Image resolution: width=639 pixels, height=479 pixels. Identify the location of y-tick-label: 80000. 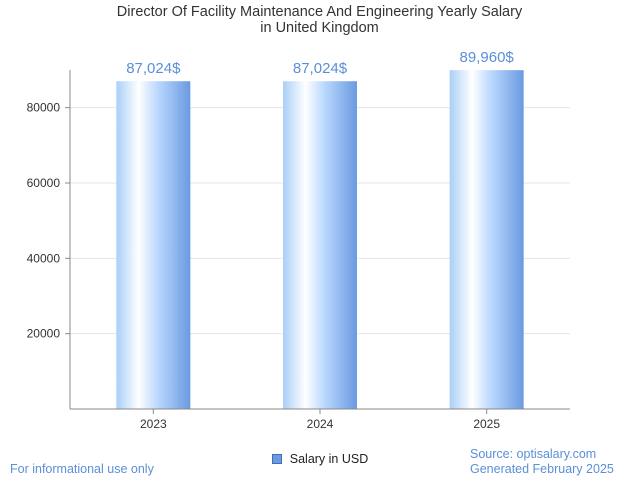
(44, 108).